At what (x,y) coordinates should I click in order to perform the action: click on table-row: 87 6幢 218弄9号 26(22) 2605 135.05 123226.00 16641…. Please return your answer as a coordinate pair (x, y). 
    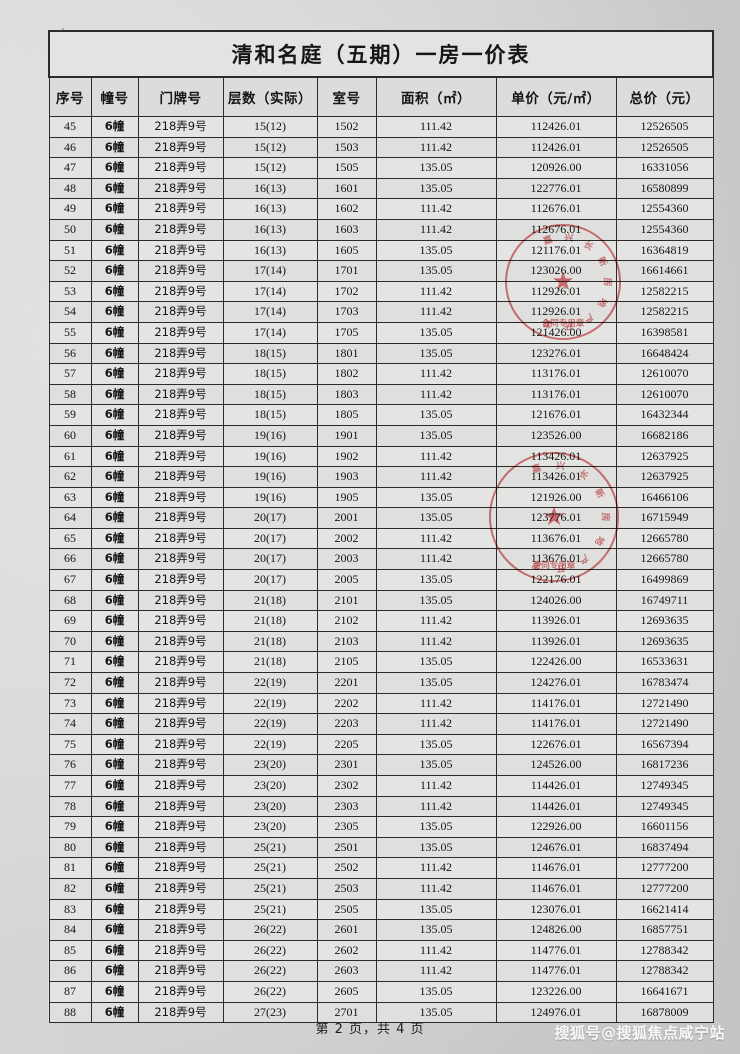
    Looking at the image, I should click on (381, 991).